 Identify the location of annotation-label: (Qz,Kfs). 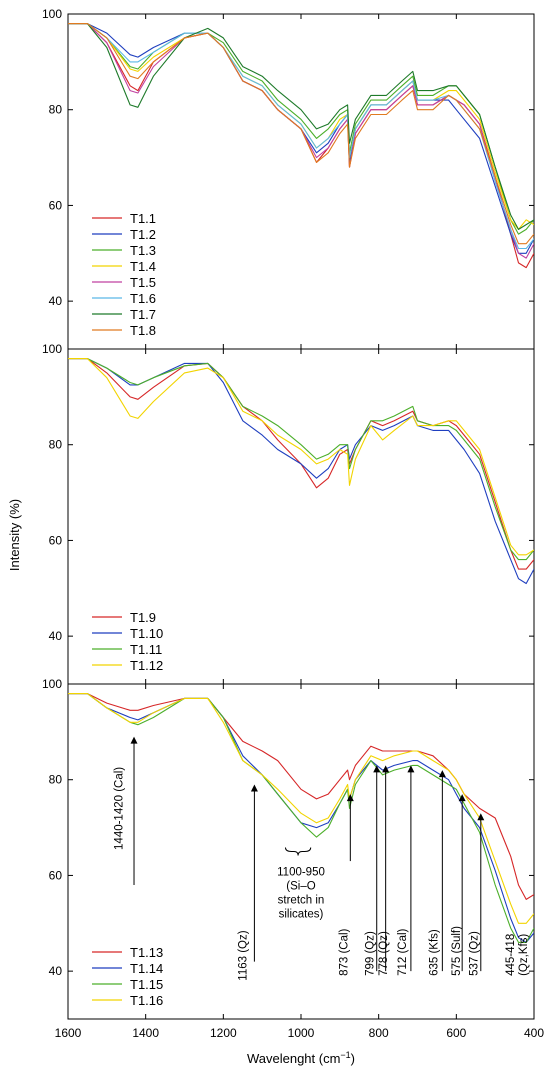
(524, 955).